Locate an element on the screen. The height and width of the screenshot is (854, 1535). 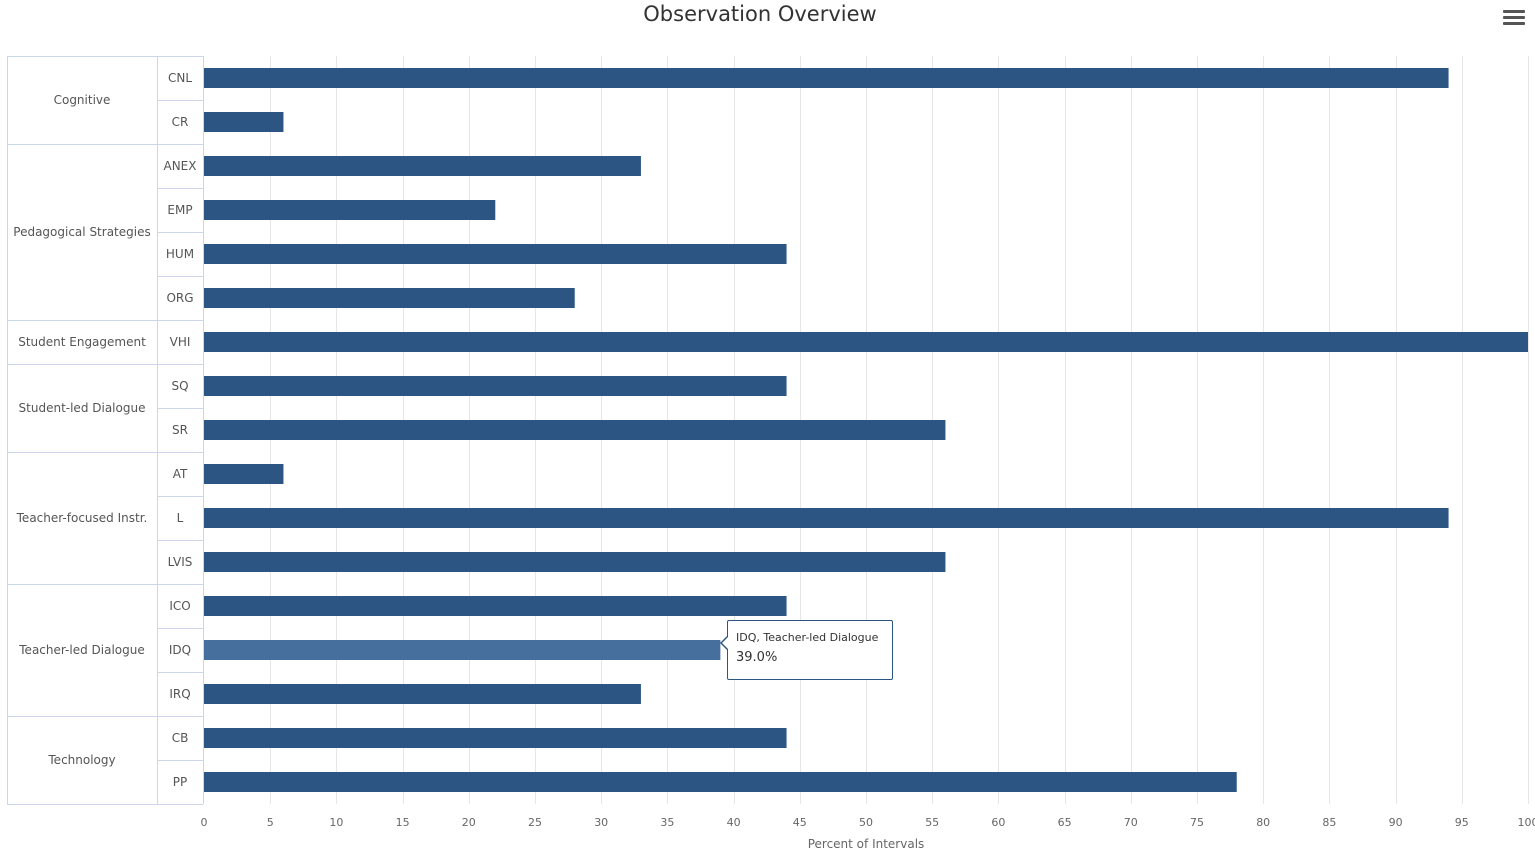
x-tick-label: 15 is located at coordinates (403, 822).